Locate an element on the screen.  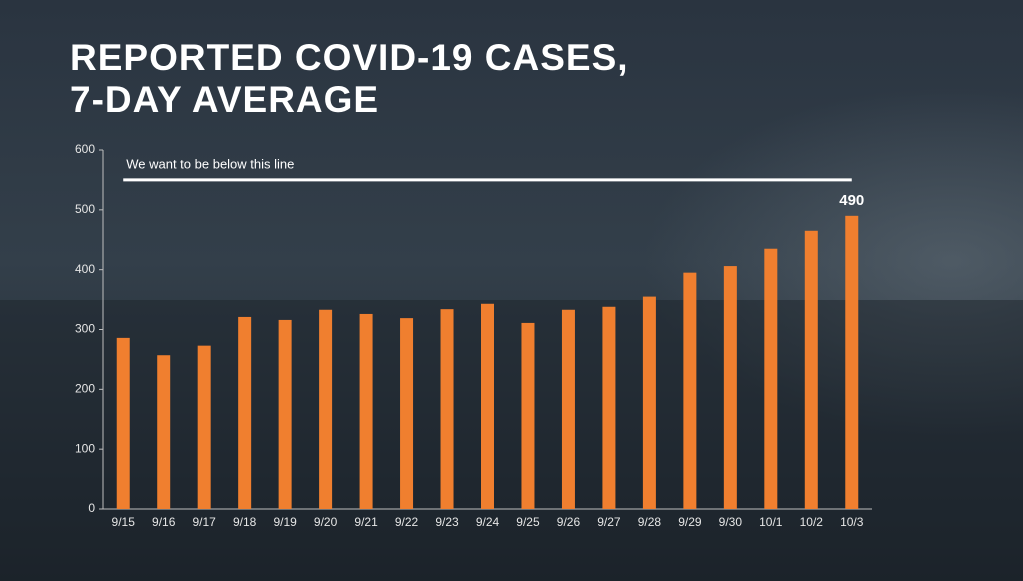
y-tick-label: 300 is located at coordinates (85, 329).